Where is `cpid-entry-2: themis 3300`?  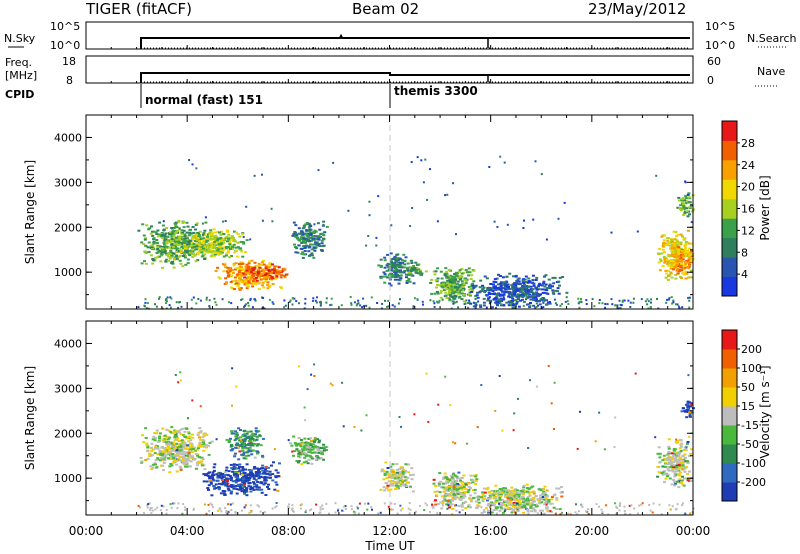 cpid-entry-2: themis 3300 is located at coordinates (436, 91).